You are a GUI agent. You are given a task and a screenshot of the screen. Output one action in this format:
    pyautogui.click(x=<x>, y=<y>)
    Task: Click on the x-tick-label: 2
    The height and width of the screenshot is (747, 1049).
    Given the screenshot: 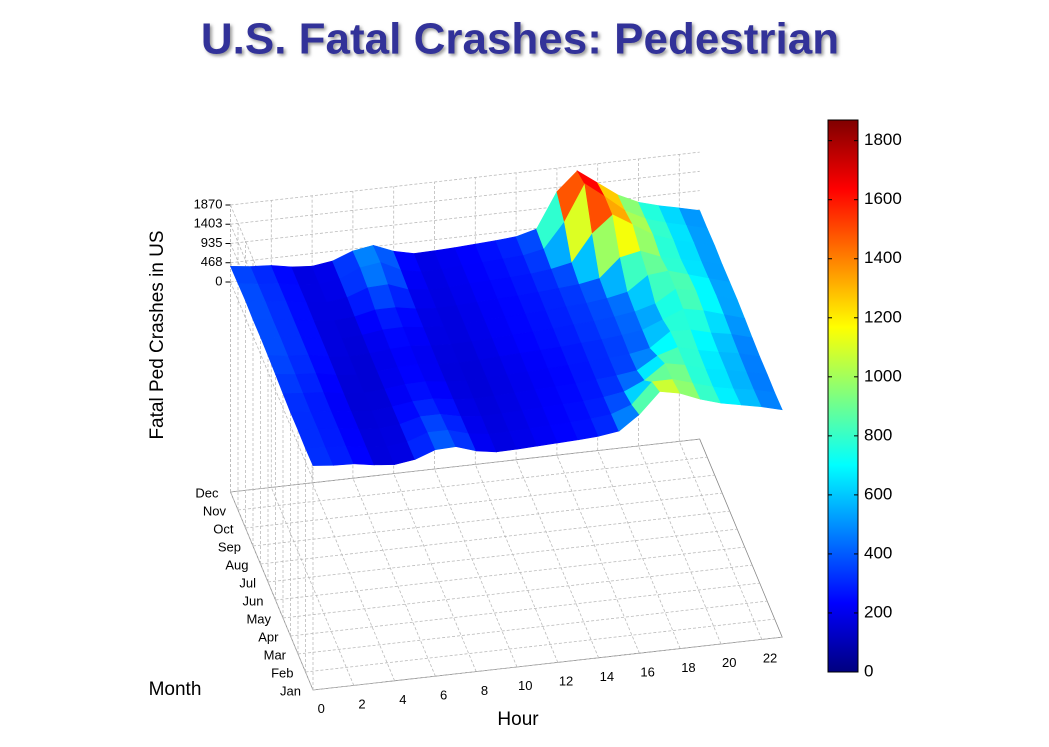 What is the action you would take?
    pyautogui.click(x=361, y=704)
    